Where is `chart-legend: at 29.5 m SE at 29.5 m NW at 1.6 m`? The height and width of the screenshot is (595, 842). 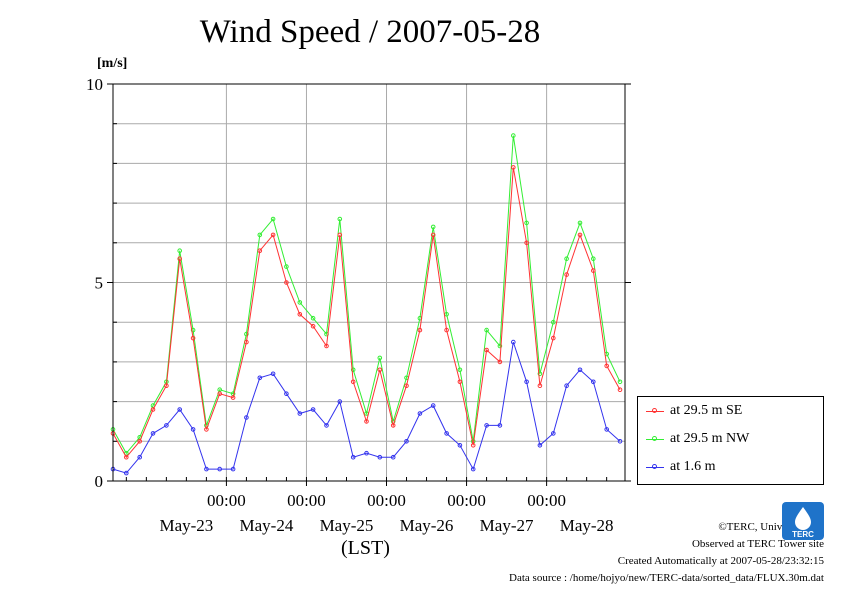 chart-legend: at 29.5 m SE at 29.5 m NW at 1.6 m is located at coordinates (730, 440).